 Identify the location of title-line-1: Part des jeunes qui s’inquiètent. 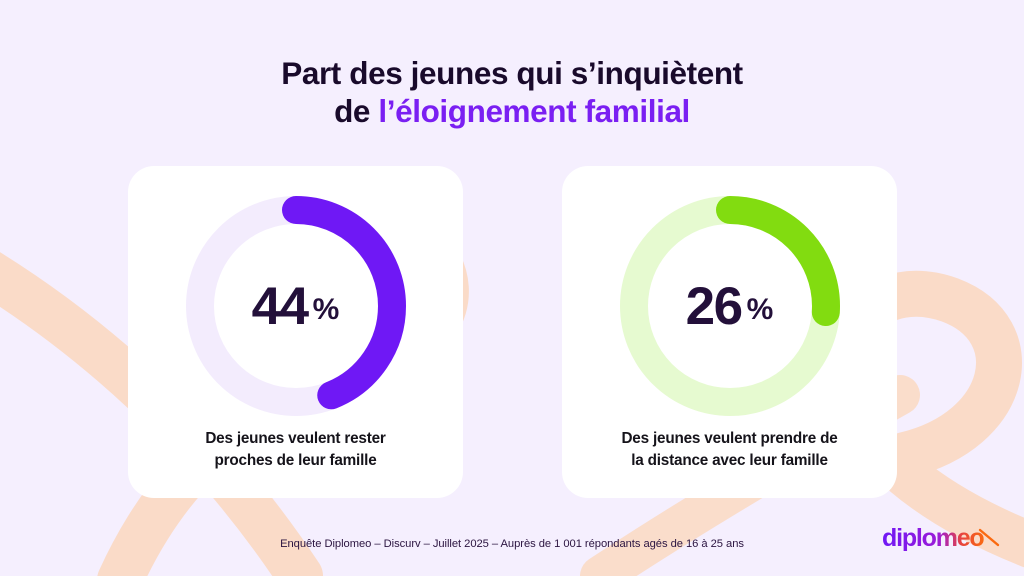
(512, 73).